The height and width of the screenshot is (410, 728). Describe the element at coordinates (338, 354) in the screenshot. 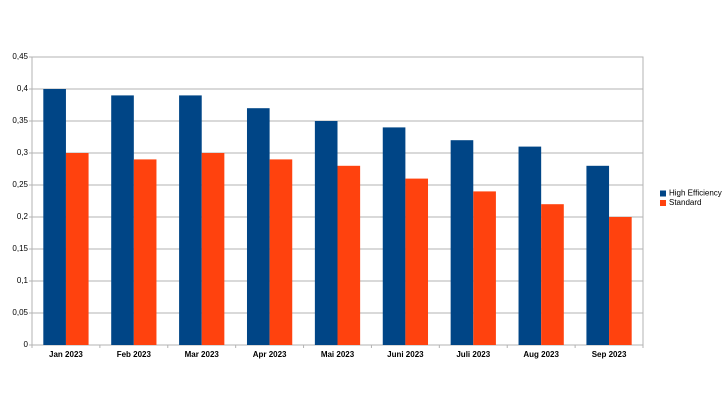

I see `x-tick-label: Mai 2023` at that location.